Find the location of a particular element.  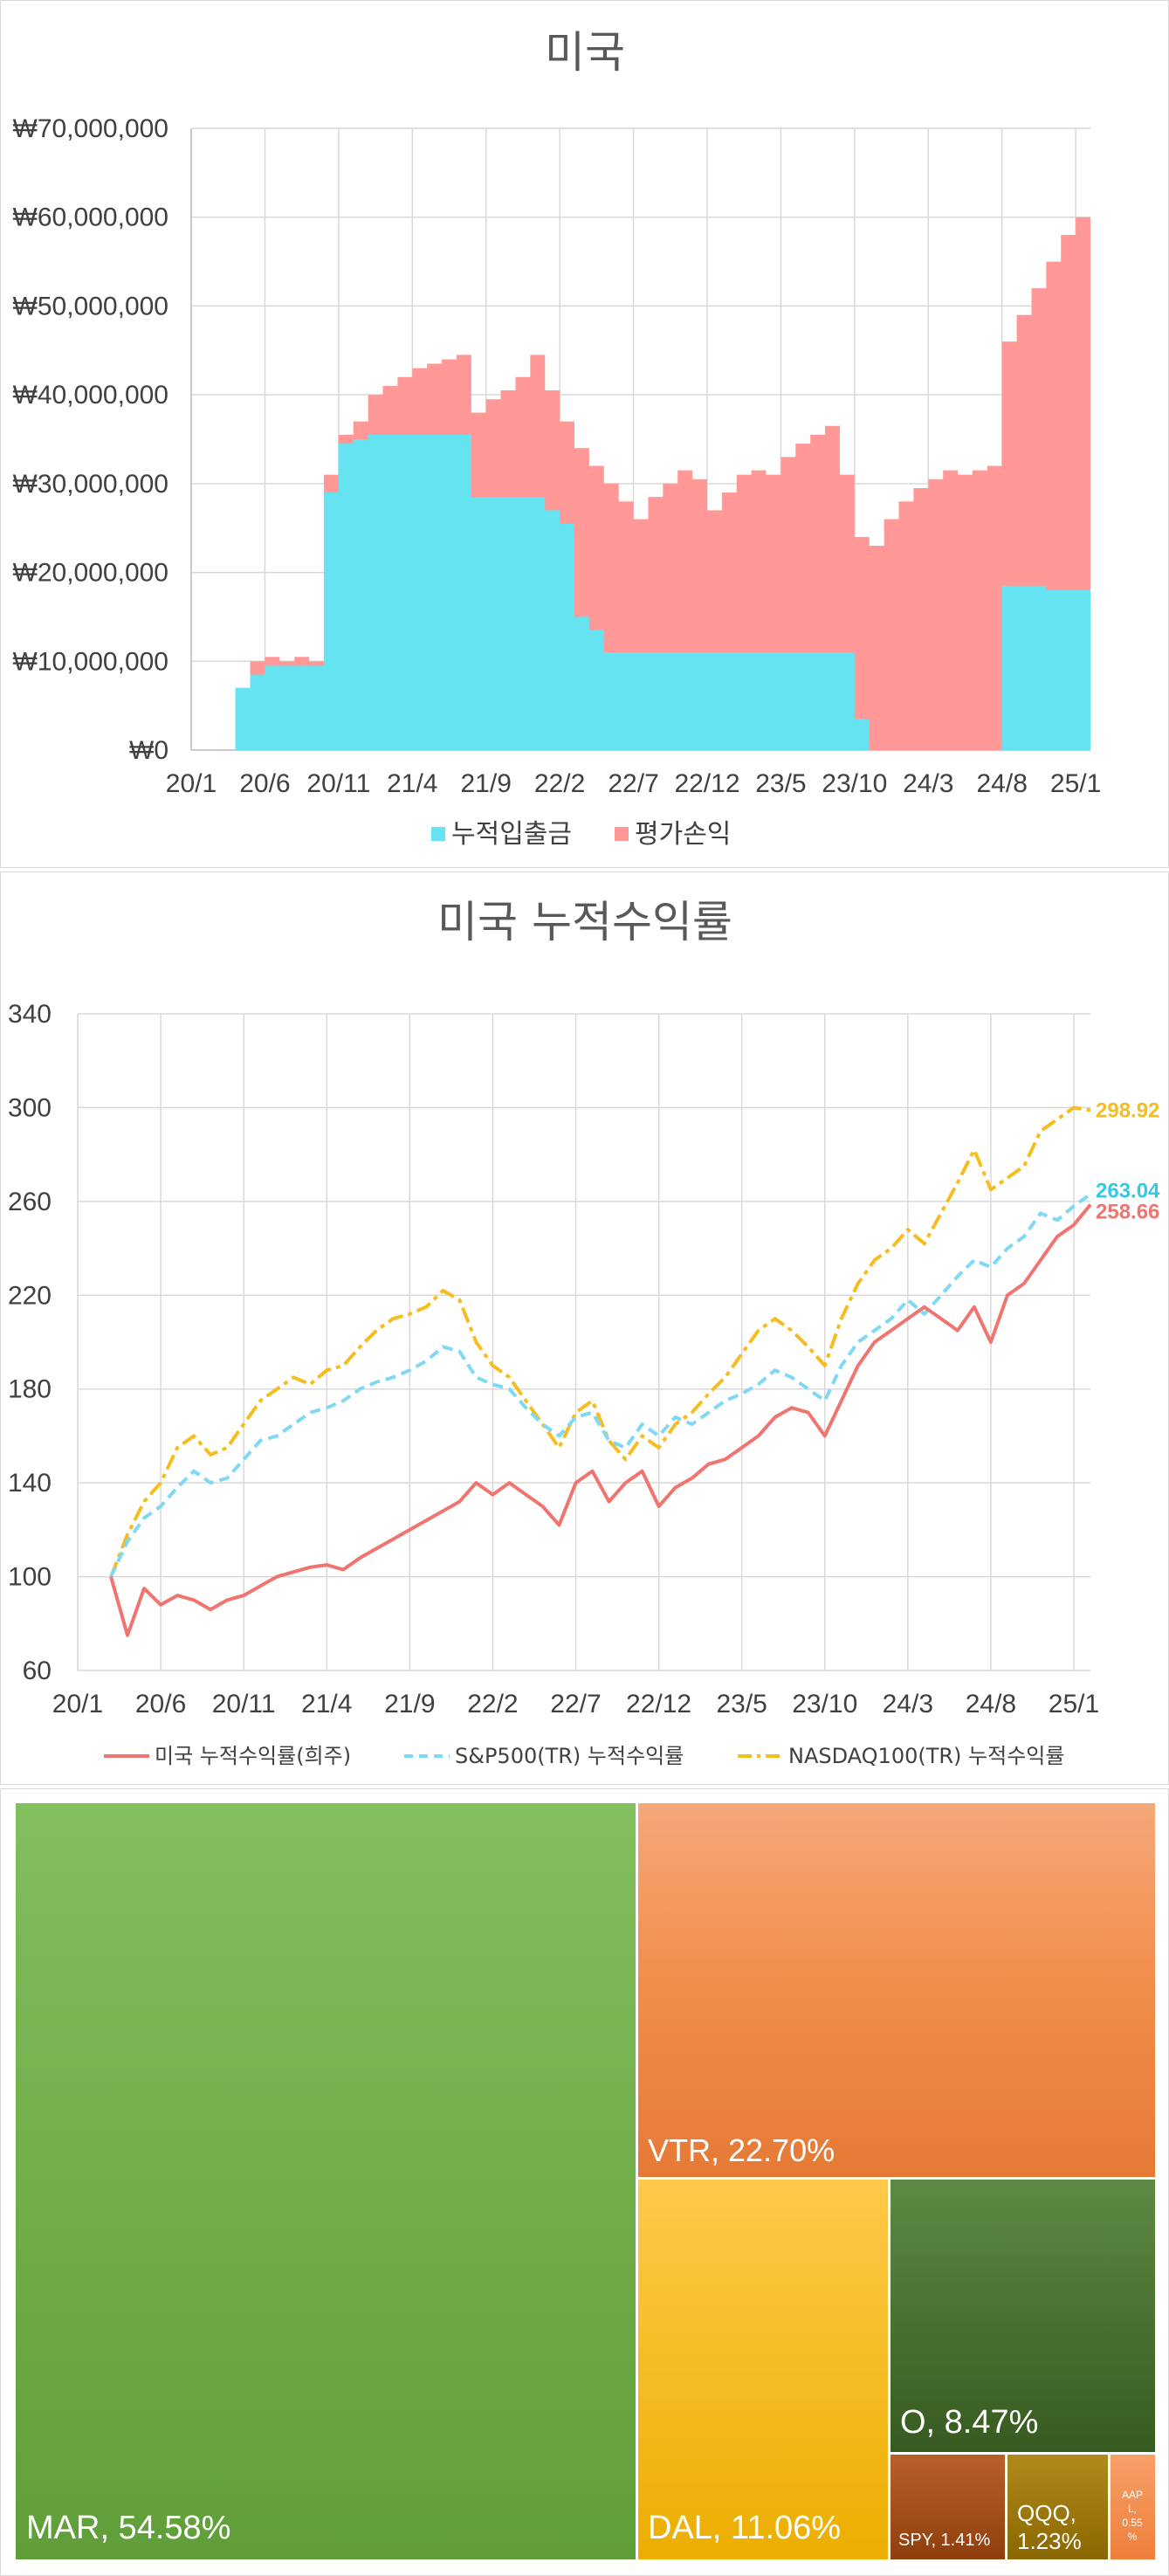

y-tick-label: ₩0 is located at coordinates (148, 750).